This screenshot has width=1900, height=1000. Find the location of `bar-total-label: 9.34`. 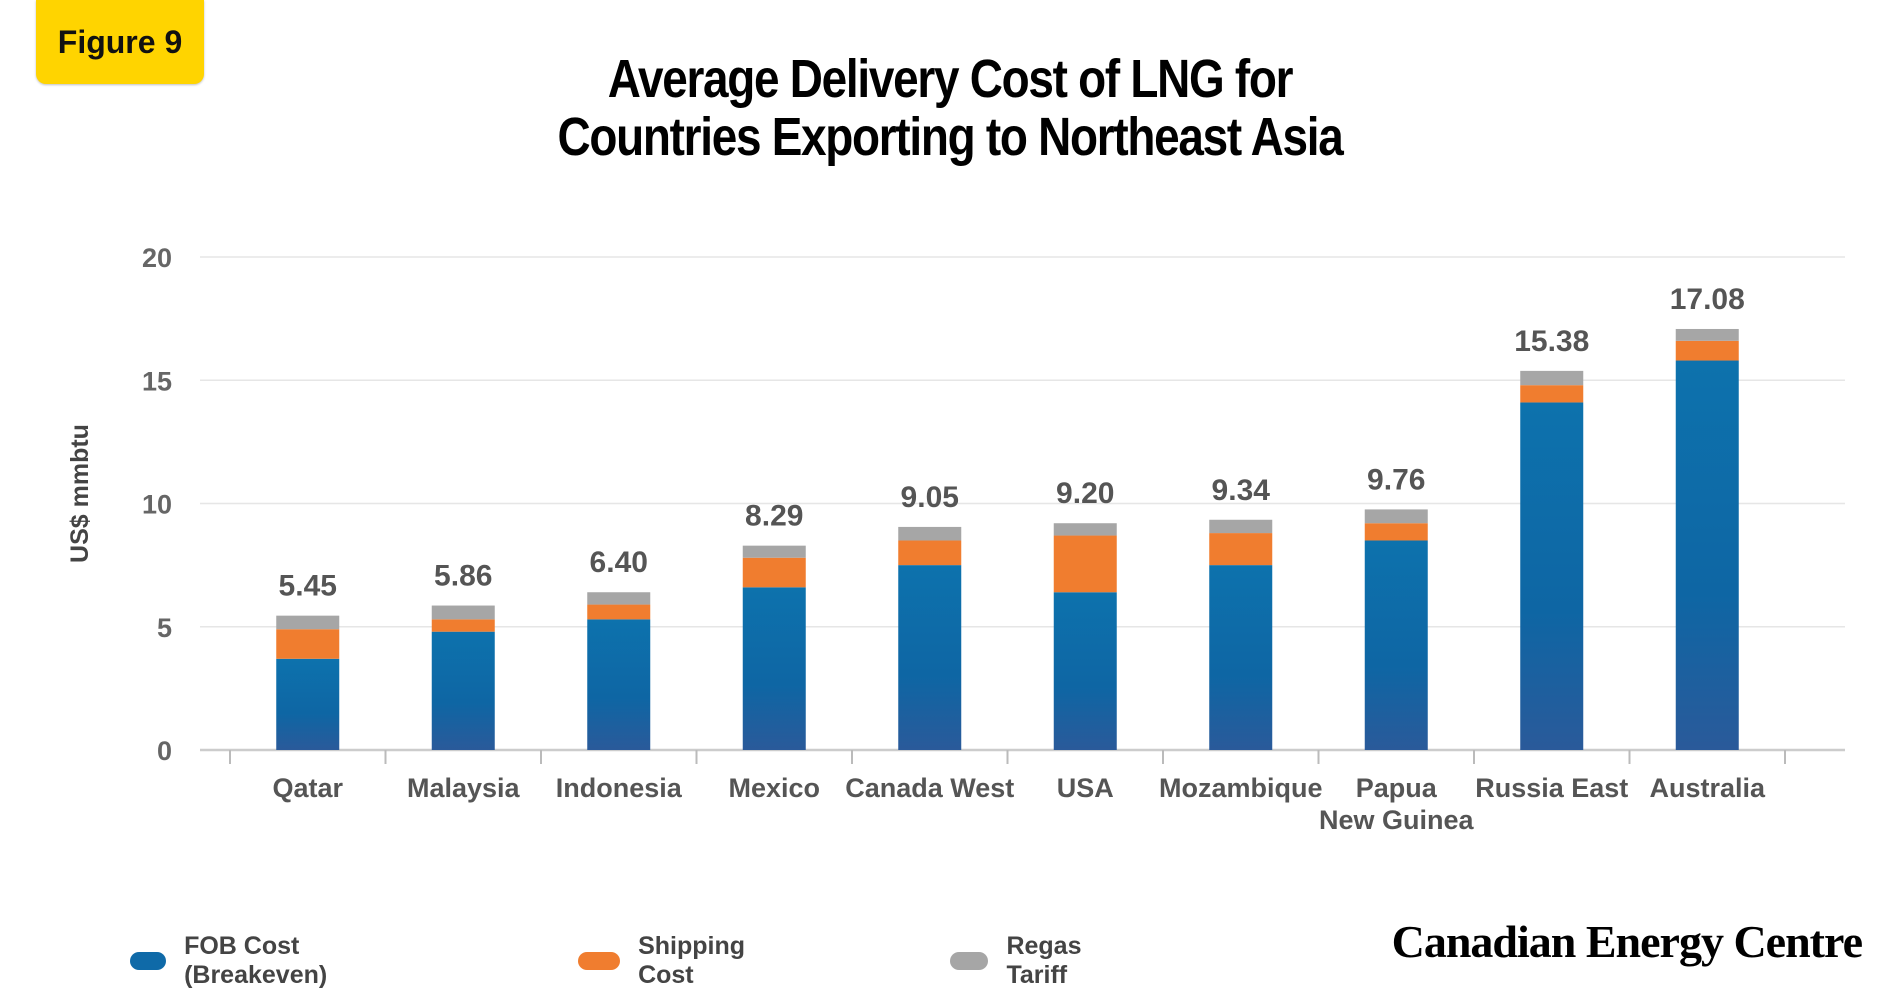

bar-total-label: 9.34 is located at coordinates (1241, 490).